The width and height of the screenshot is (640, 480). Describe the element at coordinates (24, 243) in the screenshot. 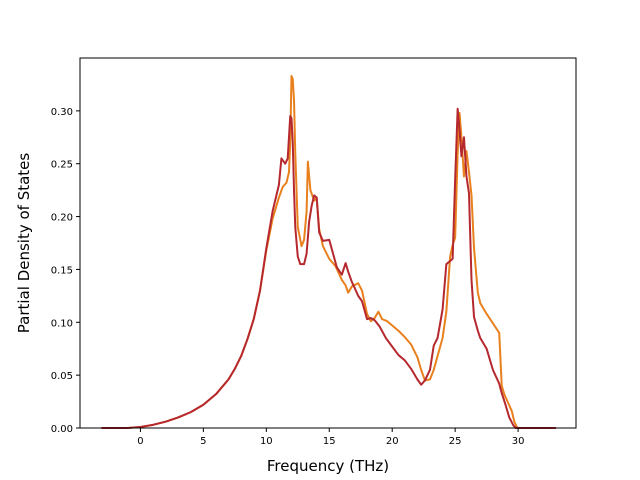

I see `y-axis-label: Partial Density of States` at that location.